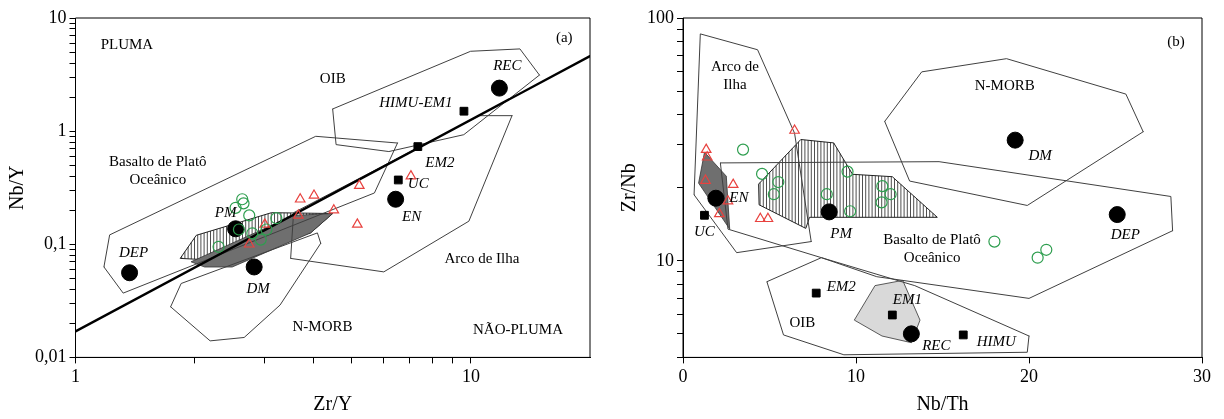  What do you see at coordinates (518, 329) in the screenshot?
I see `annotation: NÃO-PLUMA` at bounding box center [518, 329].